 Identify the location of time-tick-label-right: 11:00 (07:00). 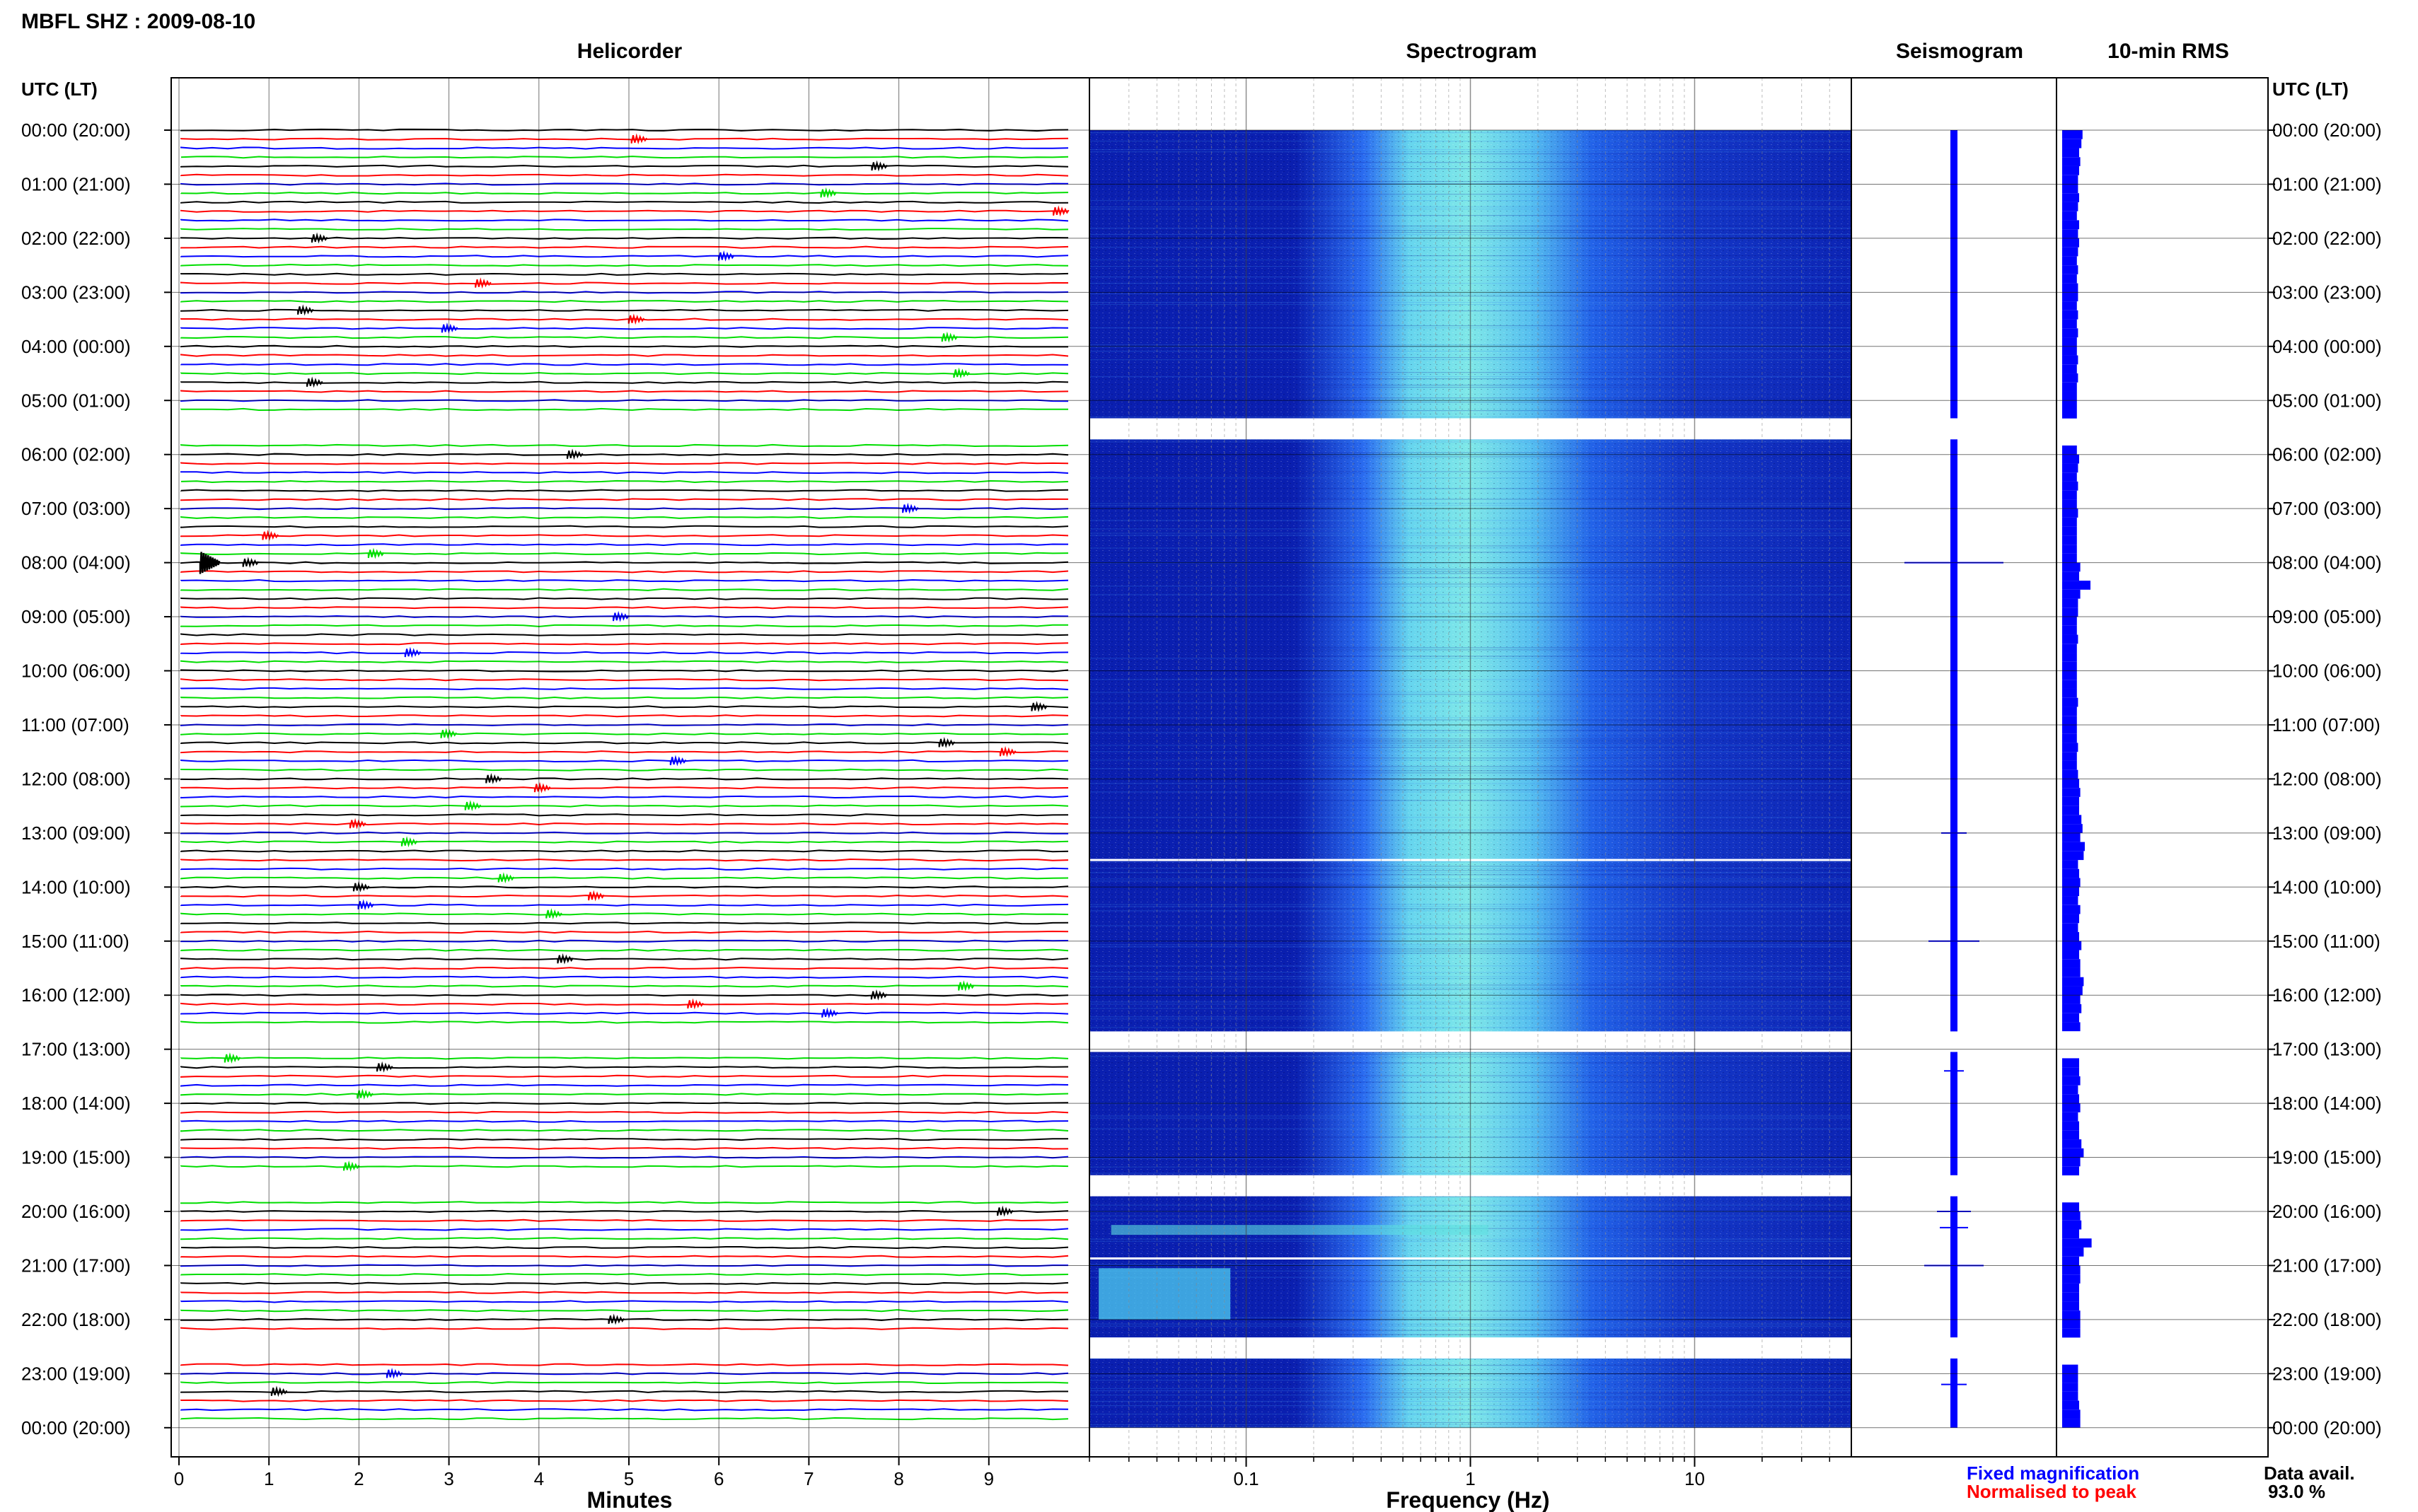
(2326, 724).